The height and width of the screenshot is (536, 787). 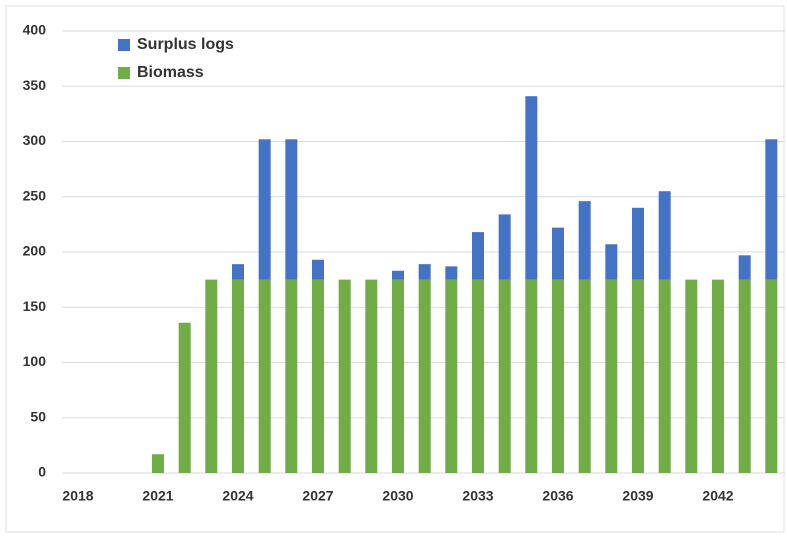 What do you see at coordinates (35, 306) in the screenshot?
I see `y-tick-label: 150` at bounding box center [35, 306].